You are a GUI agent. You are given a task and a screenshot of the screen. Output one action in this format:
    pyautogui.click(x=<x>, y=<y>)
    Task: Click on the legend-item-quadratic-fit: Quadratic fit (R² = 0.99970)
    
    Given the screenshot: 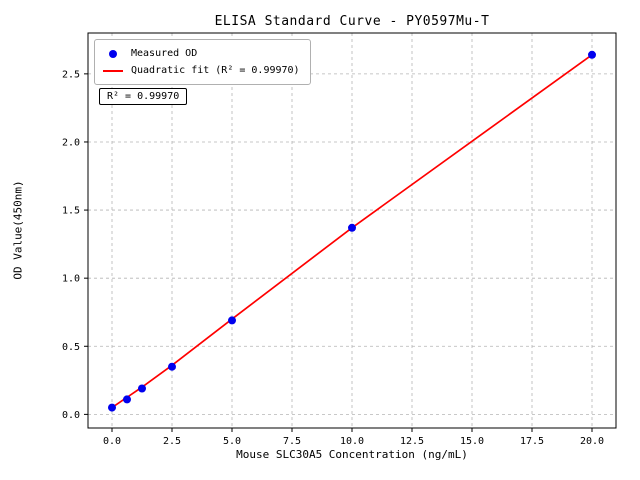 What is the action you would take?
    pyautogui.click(x=201, y=70)
    